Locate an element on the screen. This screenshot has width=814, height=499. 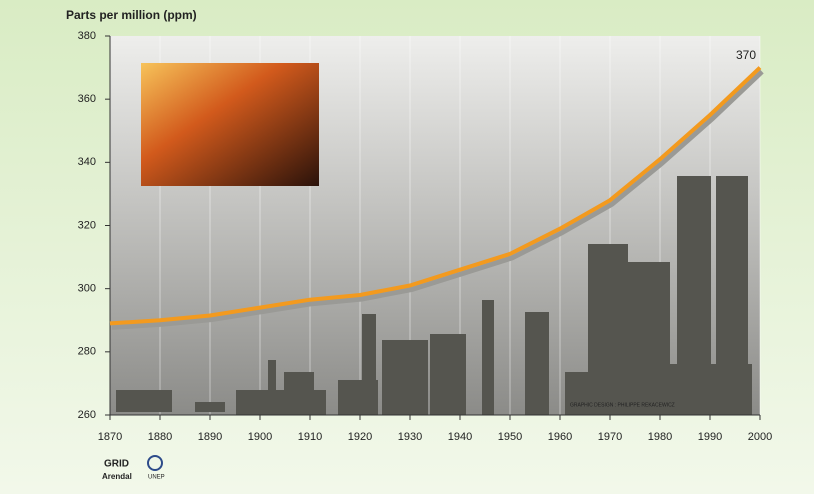
y-tick-label: 360 is located at coordinates (87, 99).